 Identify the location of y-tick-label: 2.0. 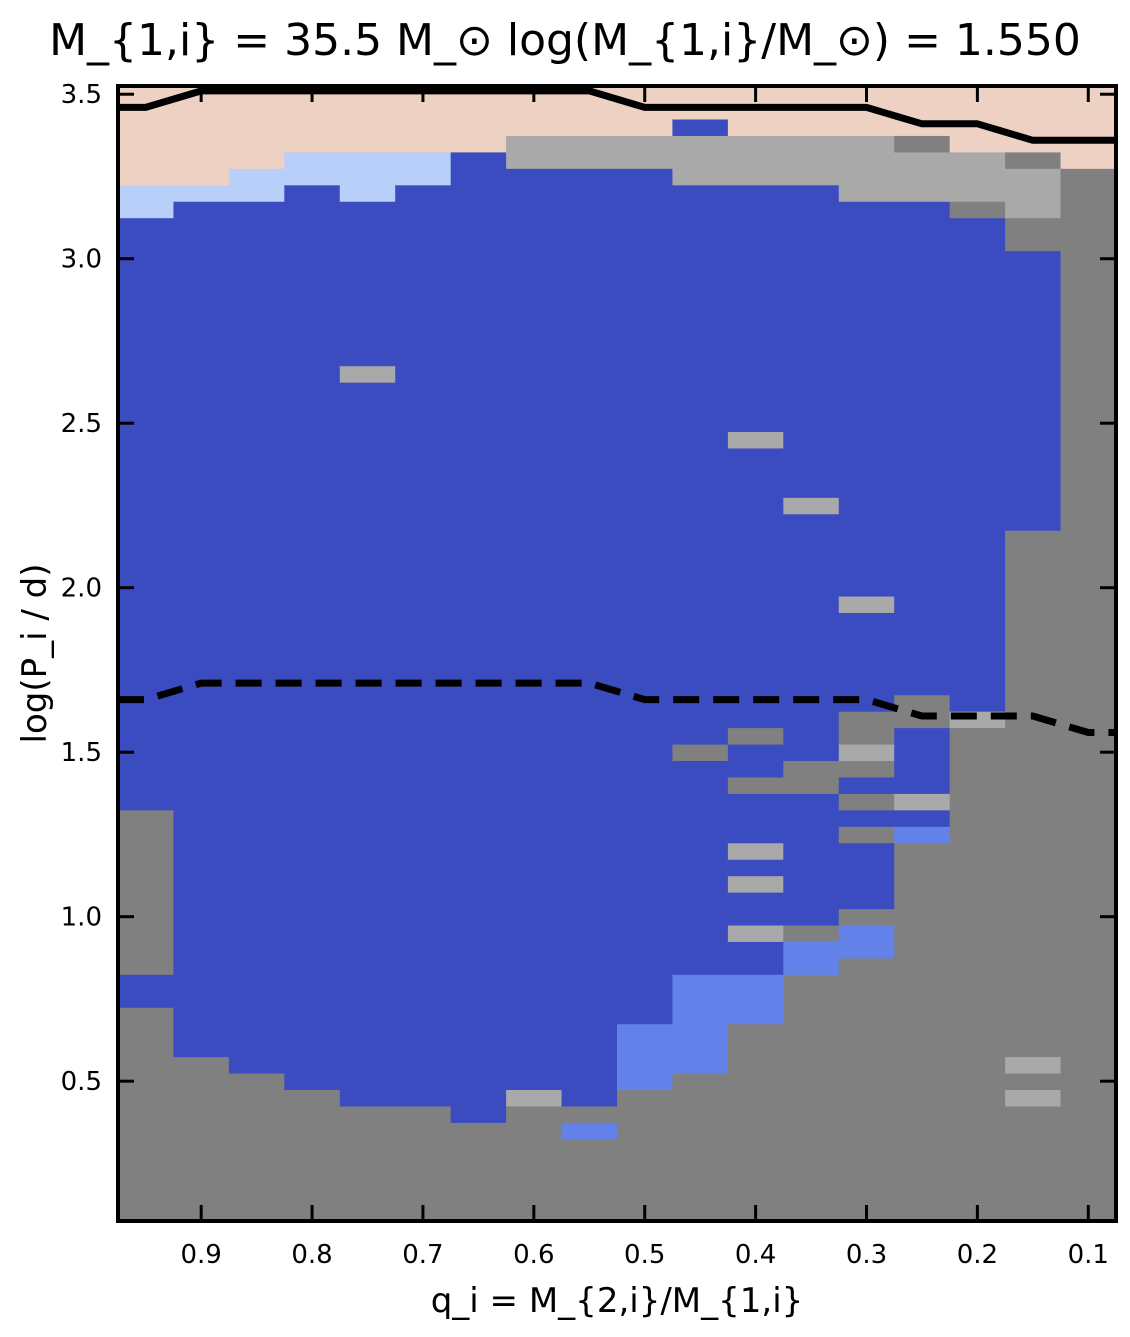
(81, 589).